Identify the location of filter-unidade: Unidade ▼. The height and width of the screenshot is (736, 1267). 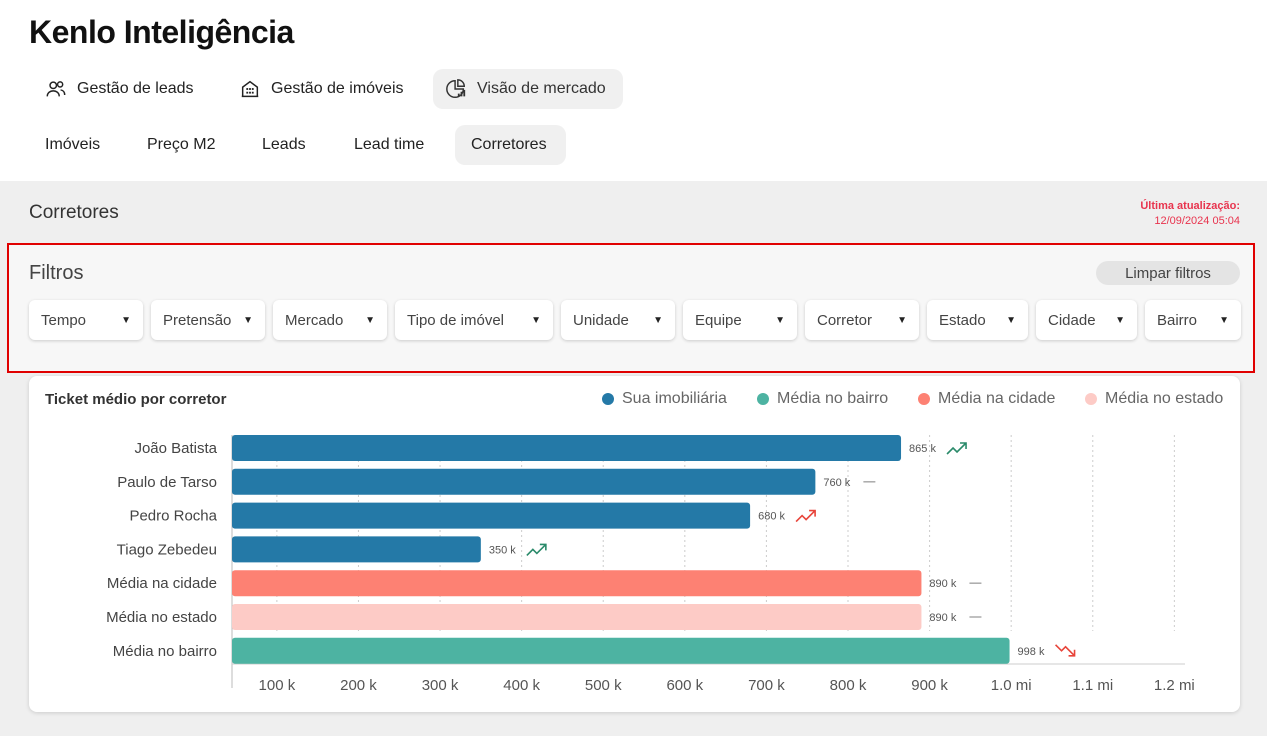
(618, 320).